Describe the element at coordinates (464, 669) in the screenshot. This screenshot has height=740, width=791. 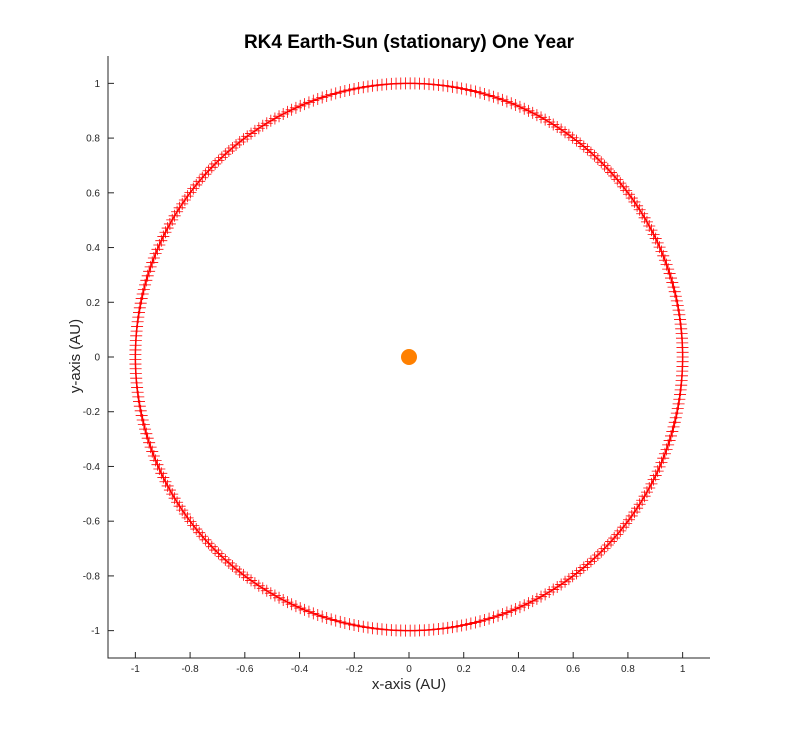
I see `x-tick-label: 0.2` at that location.